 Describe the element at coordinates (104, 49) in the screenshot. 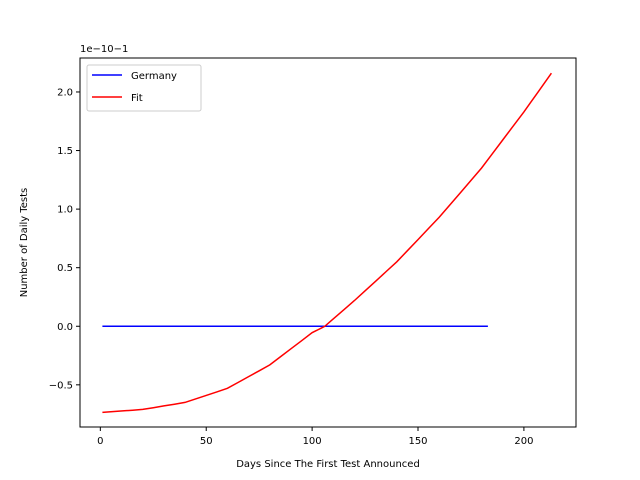

I see `y-offset-text: 1e−10−1` at that location.